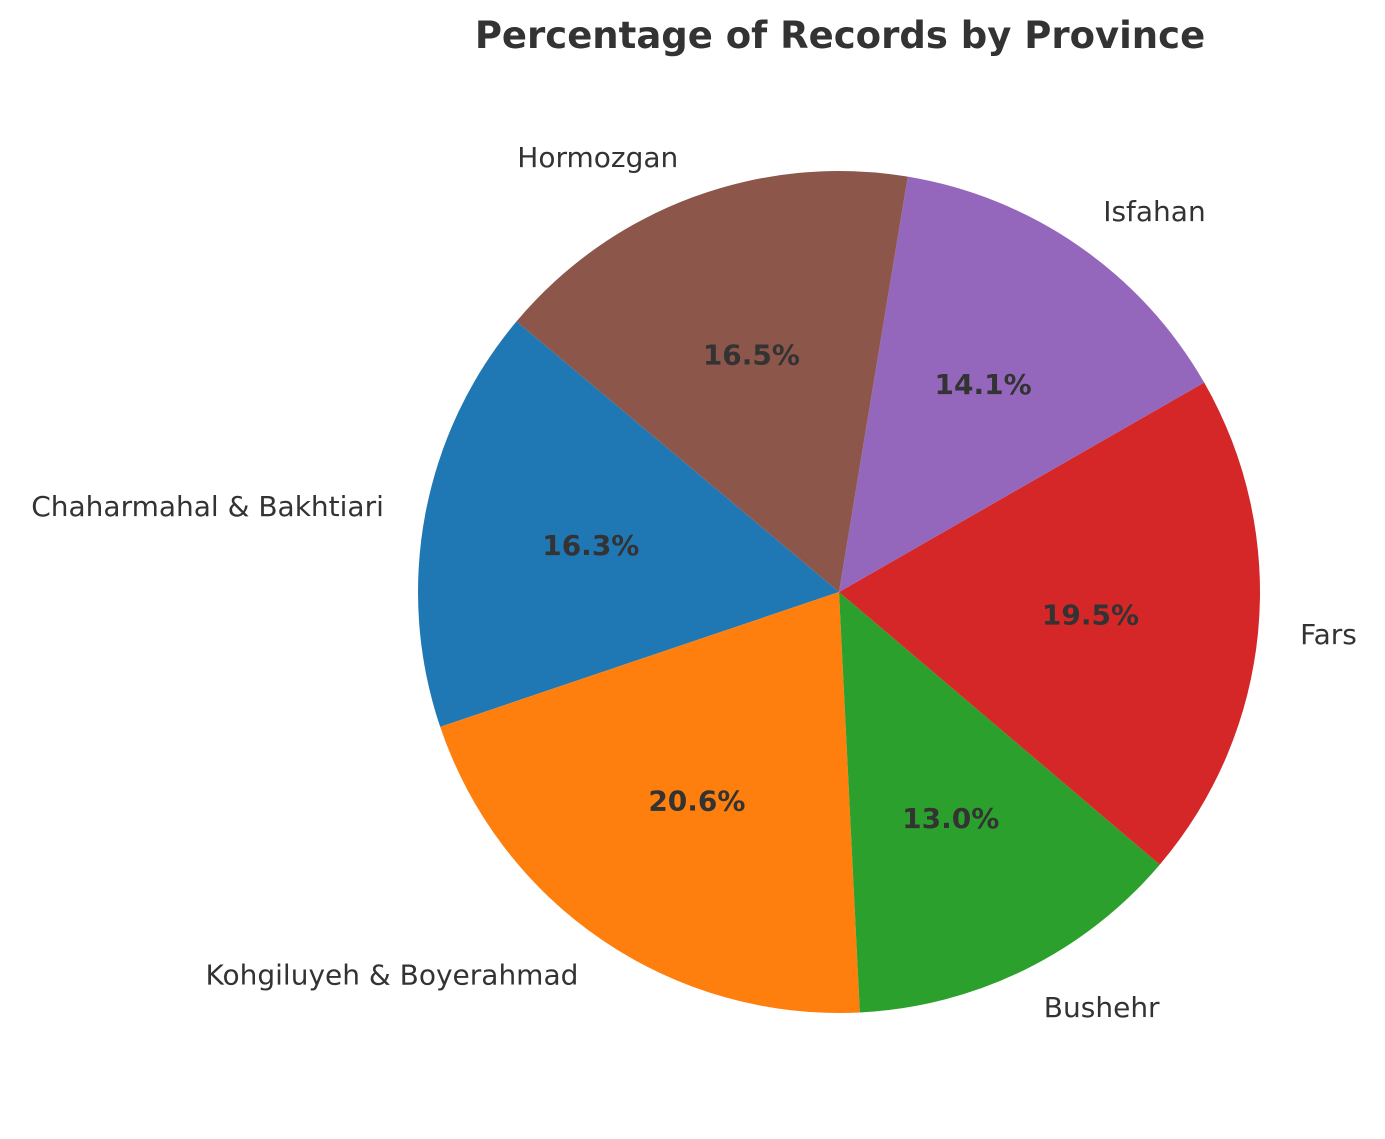  I want to click on slice-label: Chaharmahal & Bakhtiari, so click(207, 506).